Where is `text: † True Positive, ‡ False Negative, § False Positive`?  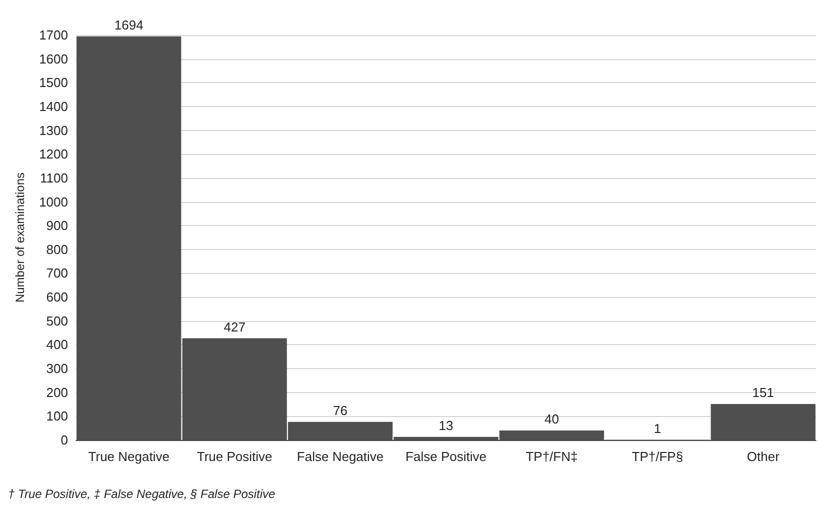 text: † True Positive, ‡ False Negative, § False Positive is located at coordinates (142, 494).